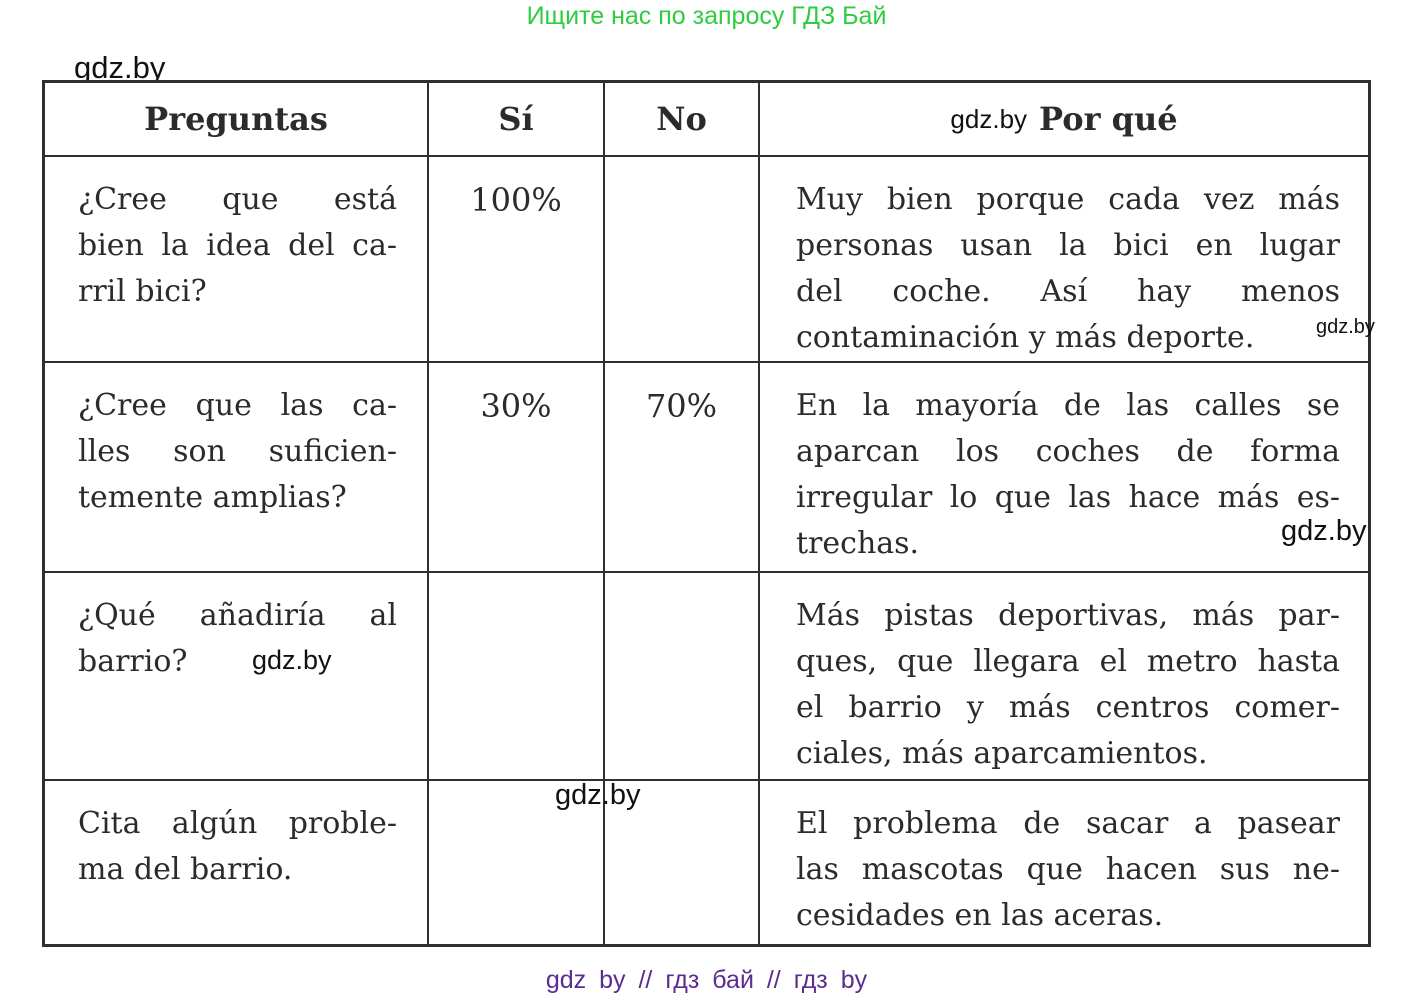  I want to click on header-no: No, so click(680, 119).